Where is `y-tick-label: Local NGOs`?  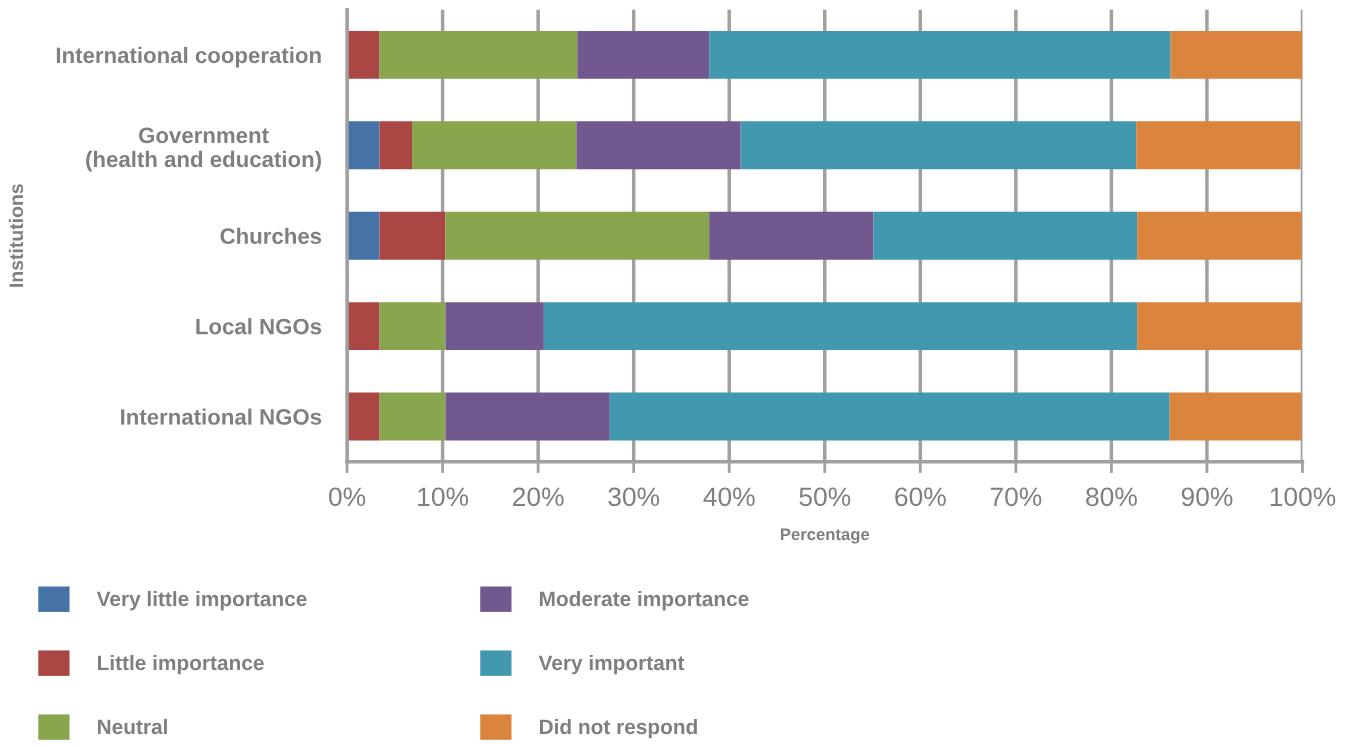
y-tick-label: Local NGOs is located at coordinates (259, 326).